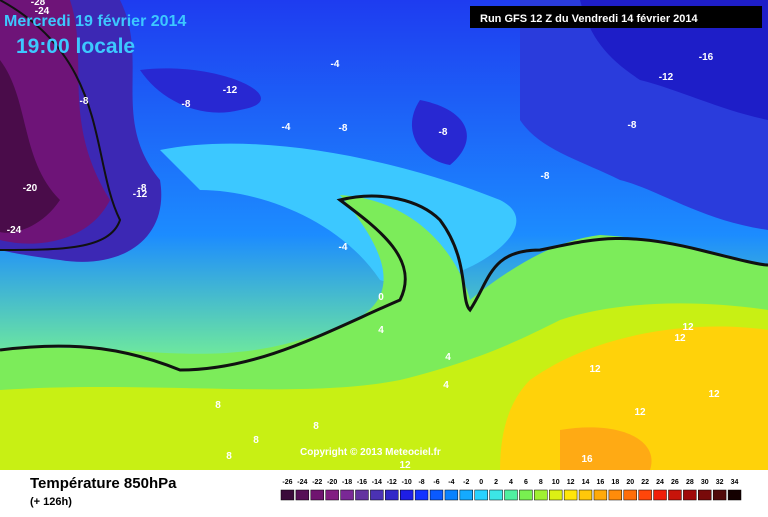  Describe the element at coordinates (705, 482) in the screenshot. I see `scale-label: 30` at that location.